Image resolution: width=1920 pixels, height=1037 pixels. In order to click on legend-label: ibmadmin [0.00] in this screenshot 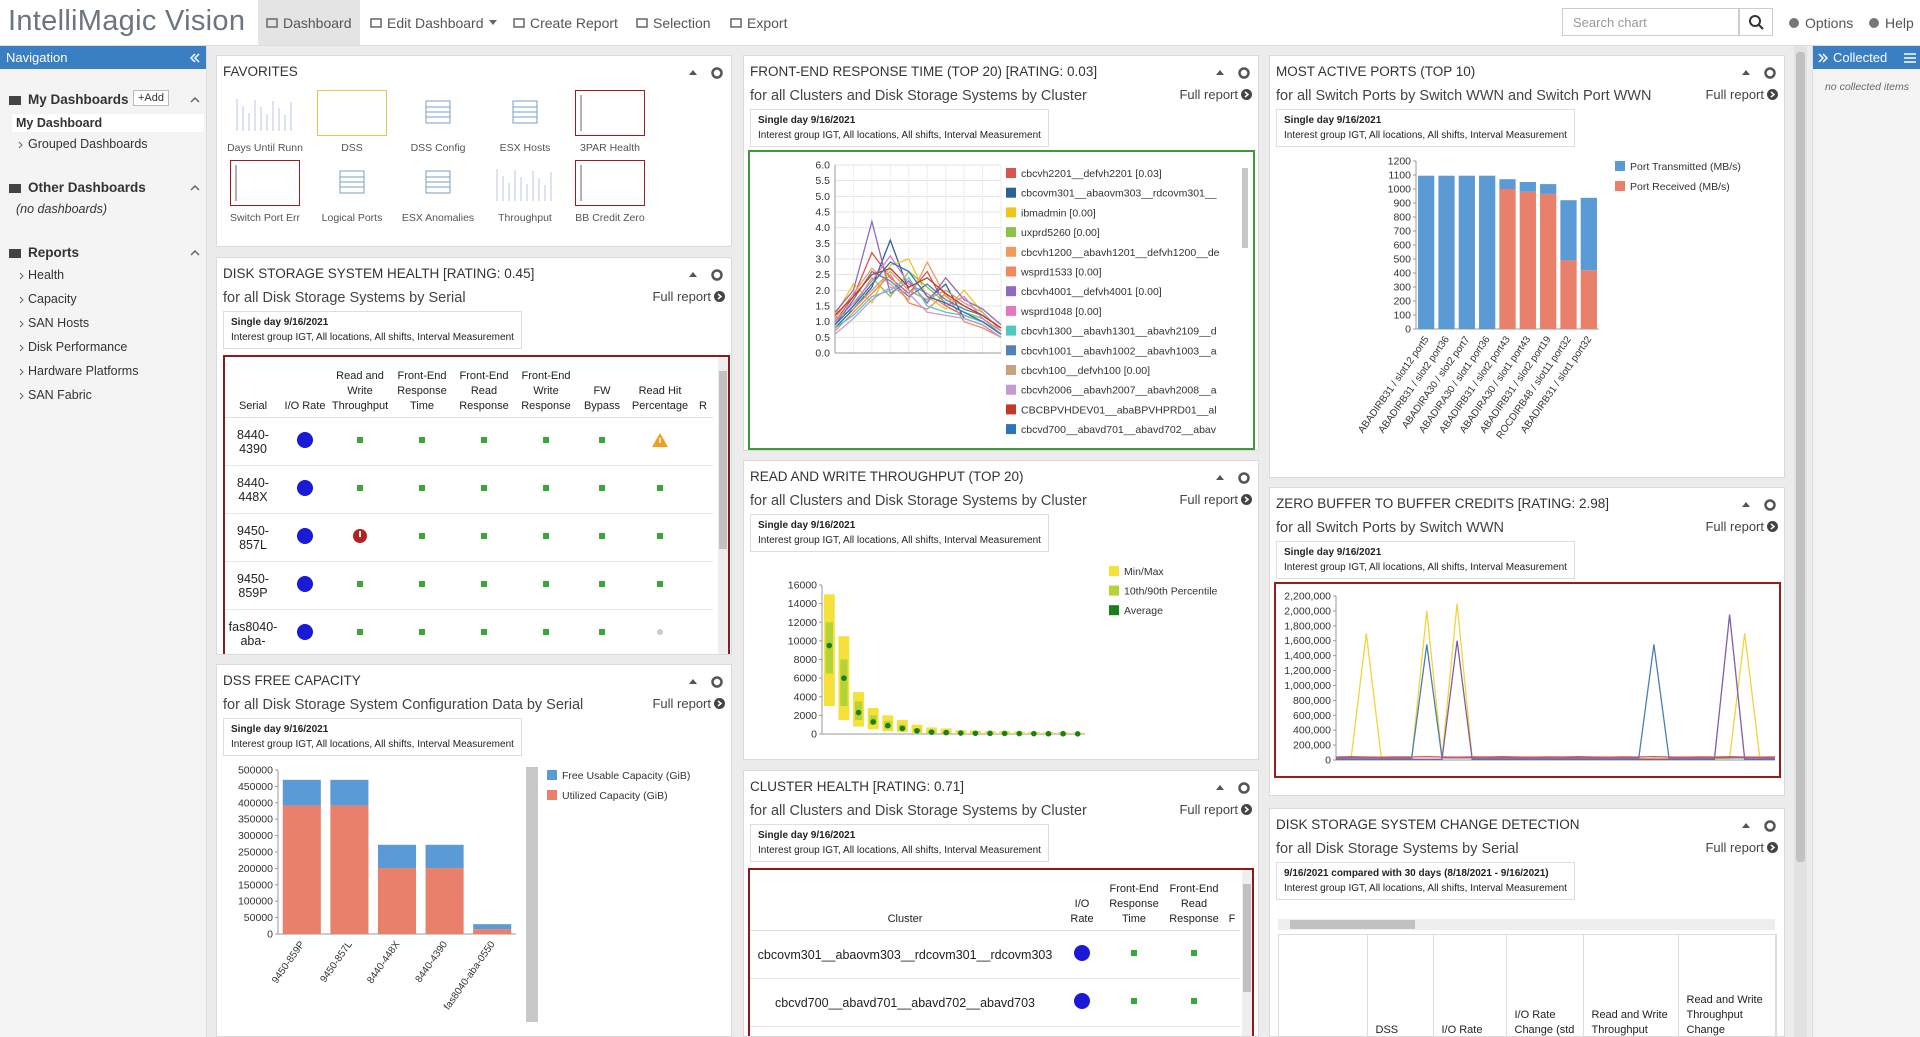, I will do `click(1058, 213)`.